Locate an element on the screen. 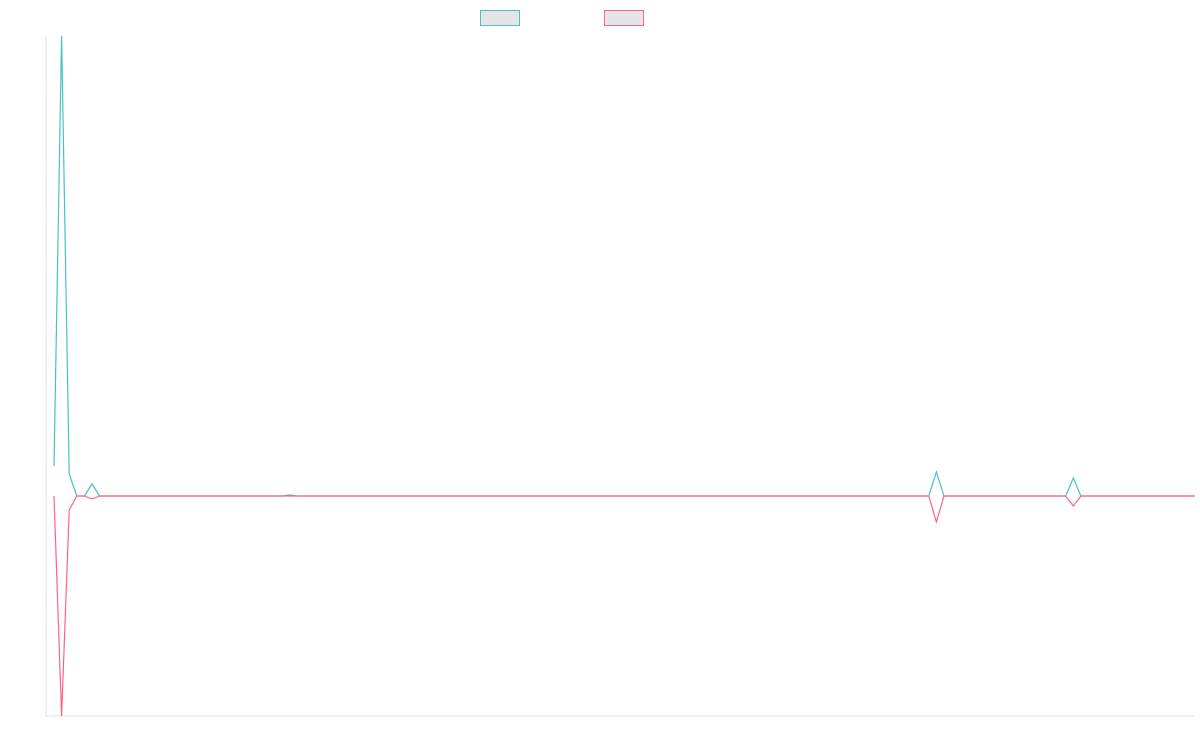 The image size is (1200, 750). legend is located at coordinates (604, 18).